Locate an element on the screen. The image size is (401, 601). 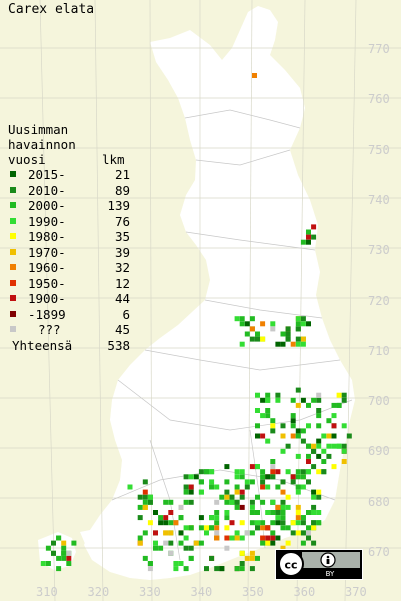
legend-label: 1980- is located at coordinates (47, 236).